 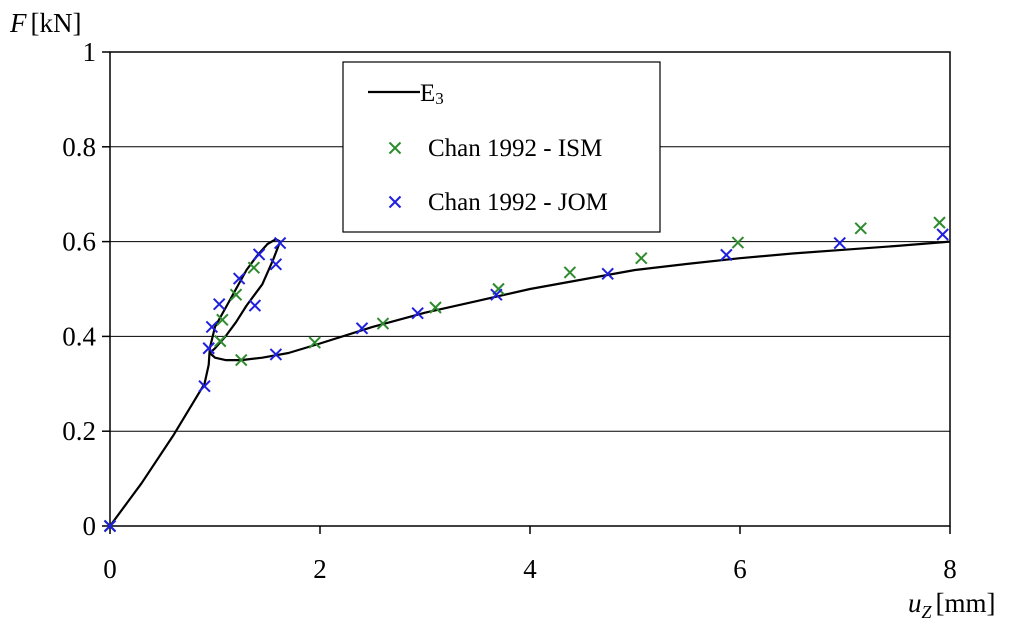 What do you see at coordinates (518, 202) in the screenshot?
I see `legend-label-jom: Chan 1992 - JOM` at bounding box center [518, 202].